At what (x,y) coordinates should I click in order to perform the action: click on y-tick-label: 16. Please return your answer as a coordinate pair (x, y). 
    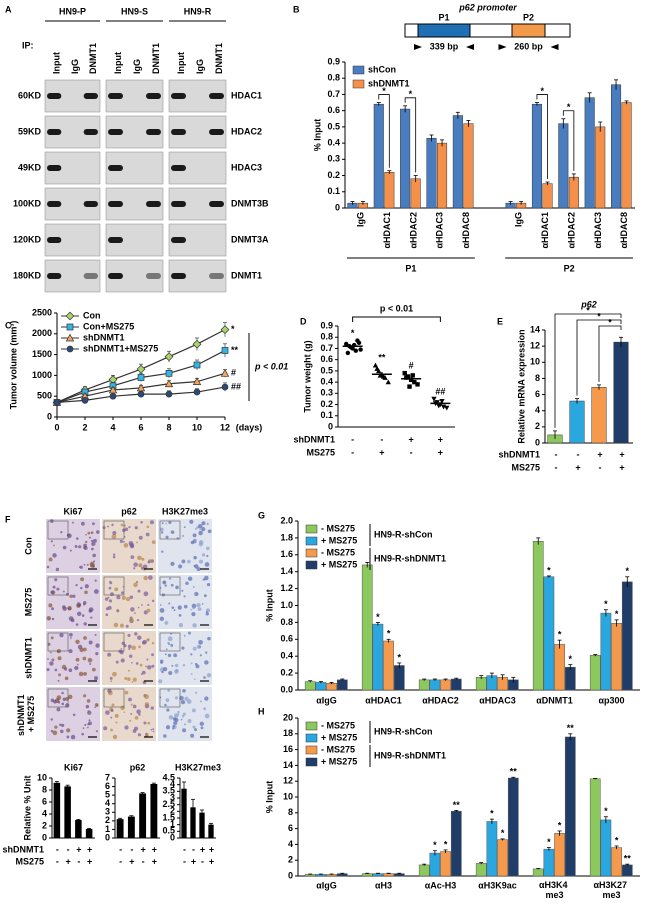
    Looking at the image, I should click on (288, 749).